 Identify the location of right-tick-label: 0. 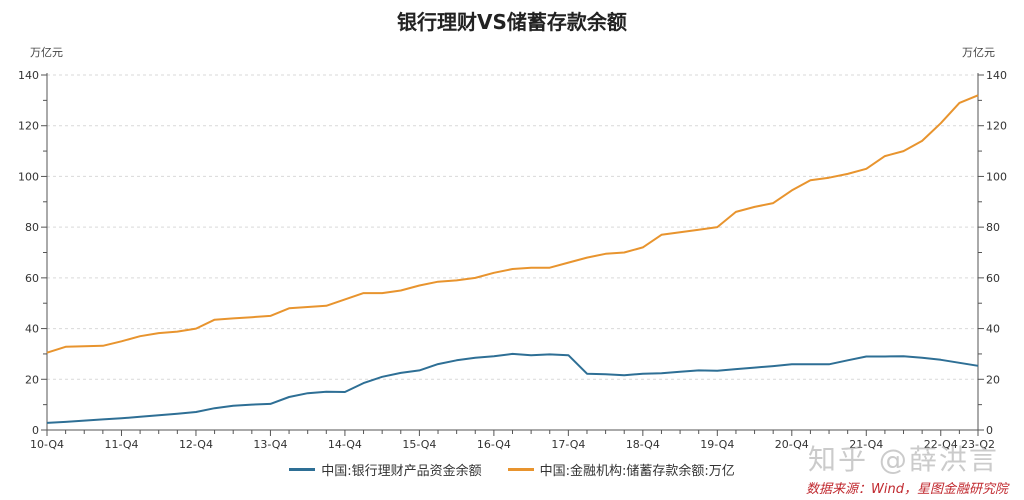
(989, 430).